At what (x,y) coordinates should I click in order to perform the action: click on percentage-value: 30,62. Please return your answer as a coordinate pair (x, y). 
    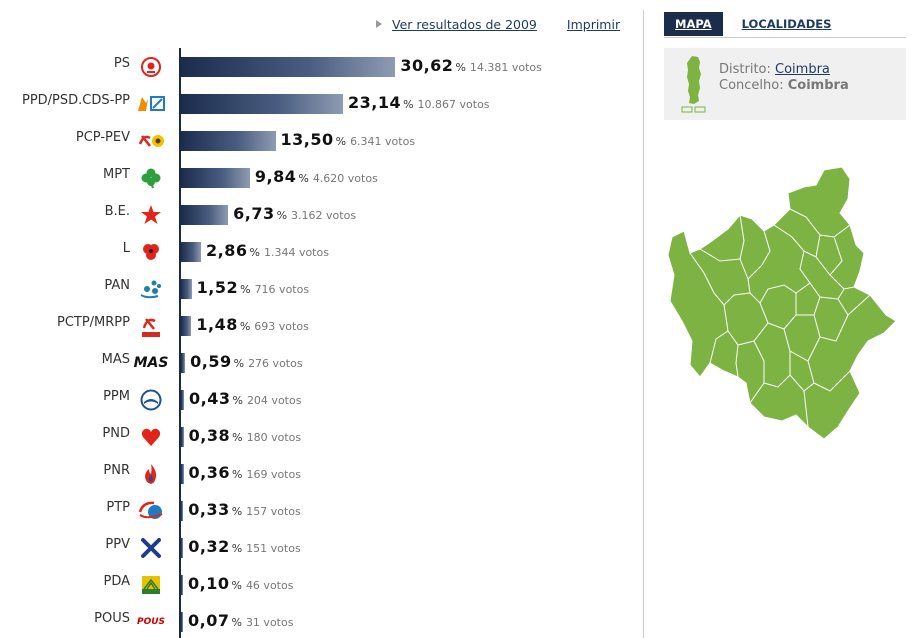
    Looking at the image, I should click on (427, 65).